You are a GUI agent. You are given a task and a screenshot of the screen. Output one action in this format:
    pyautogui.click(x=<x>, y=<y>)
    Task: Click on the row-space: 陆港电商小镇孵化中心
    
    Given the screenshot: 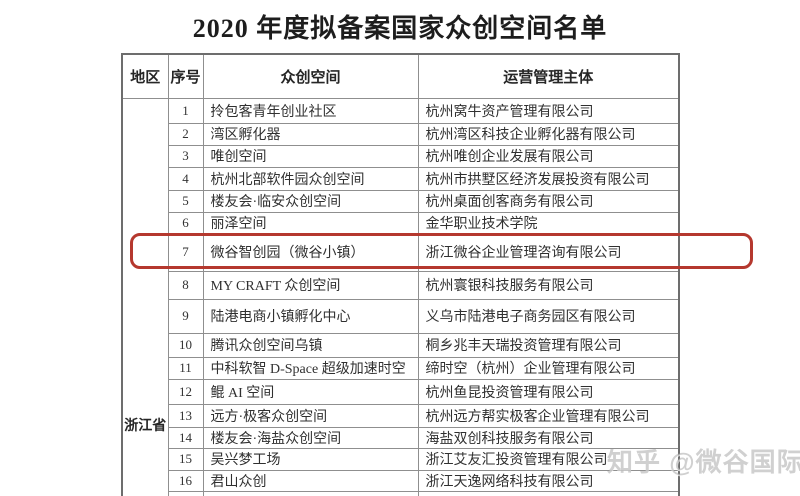 What is the action you would take?
    pyautogui.click(x=310, y=316)
    